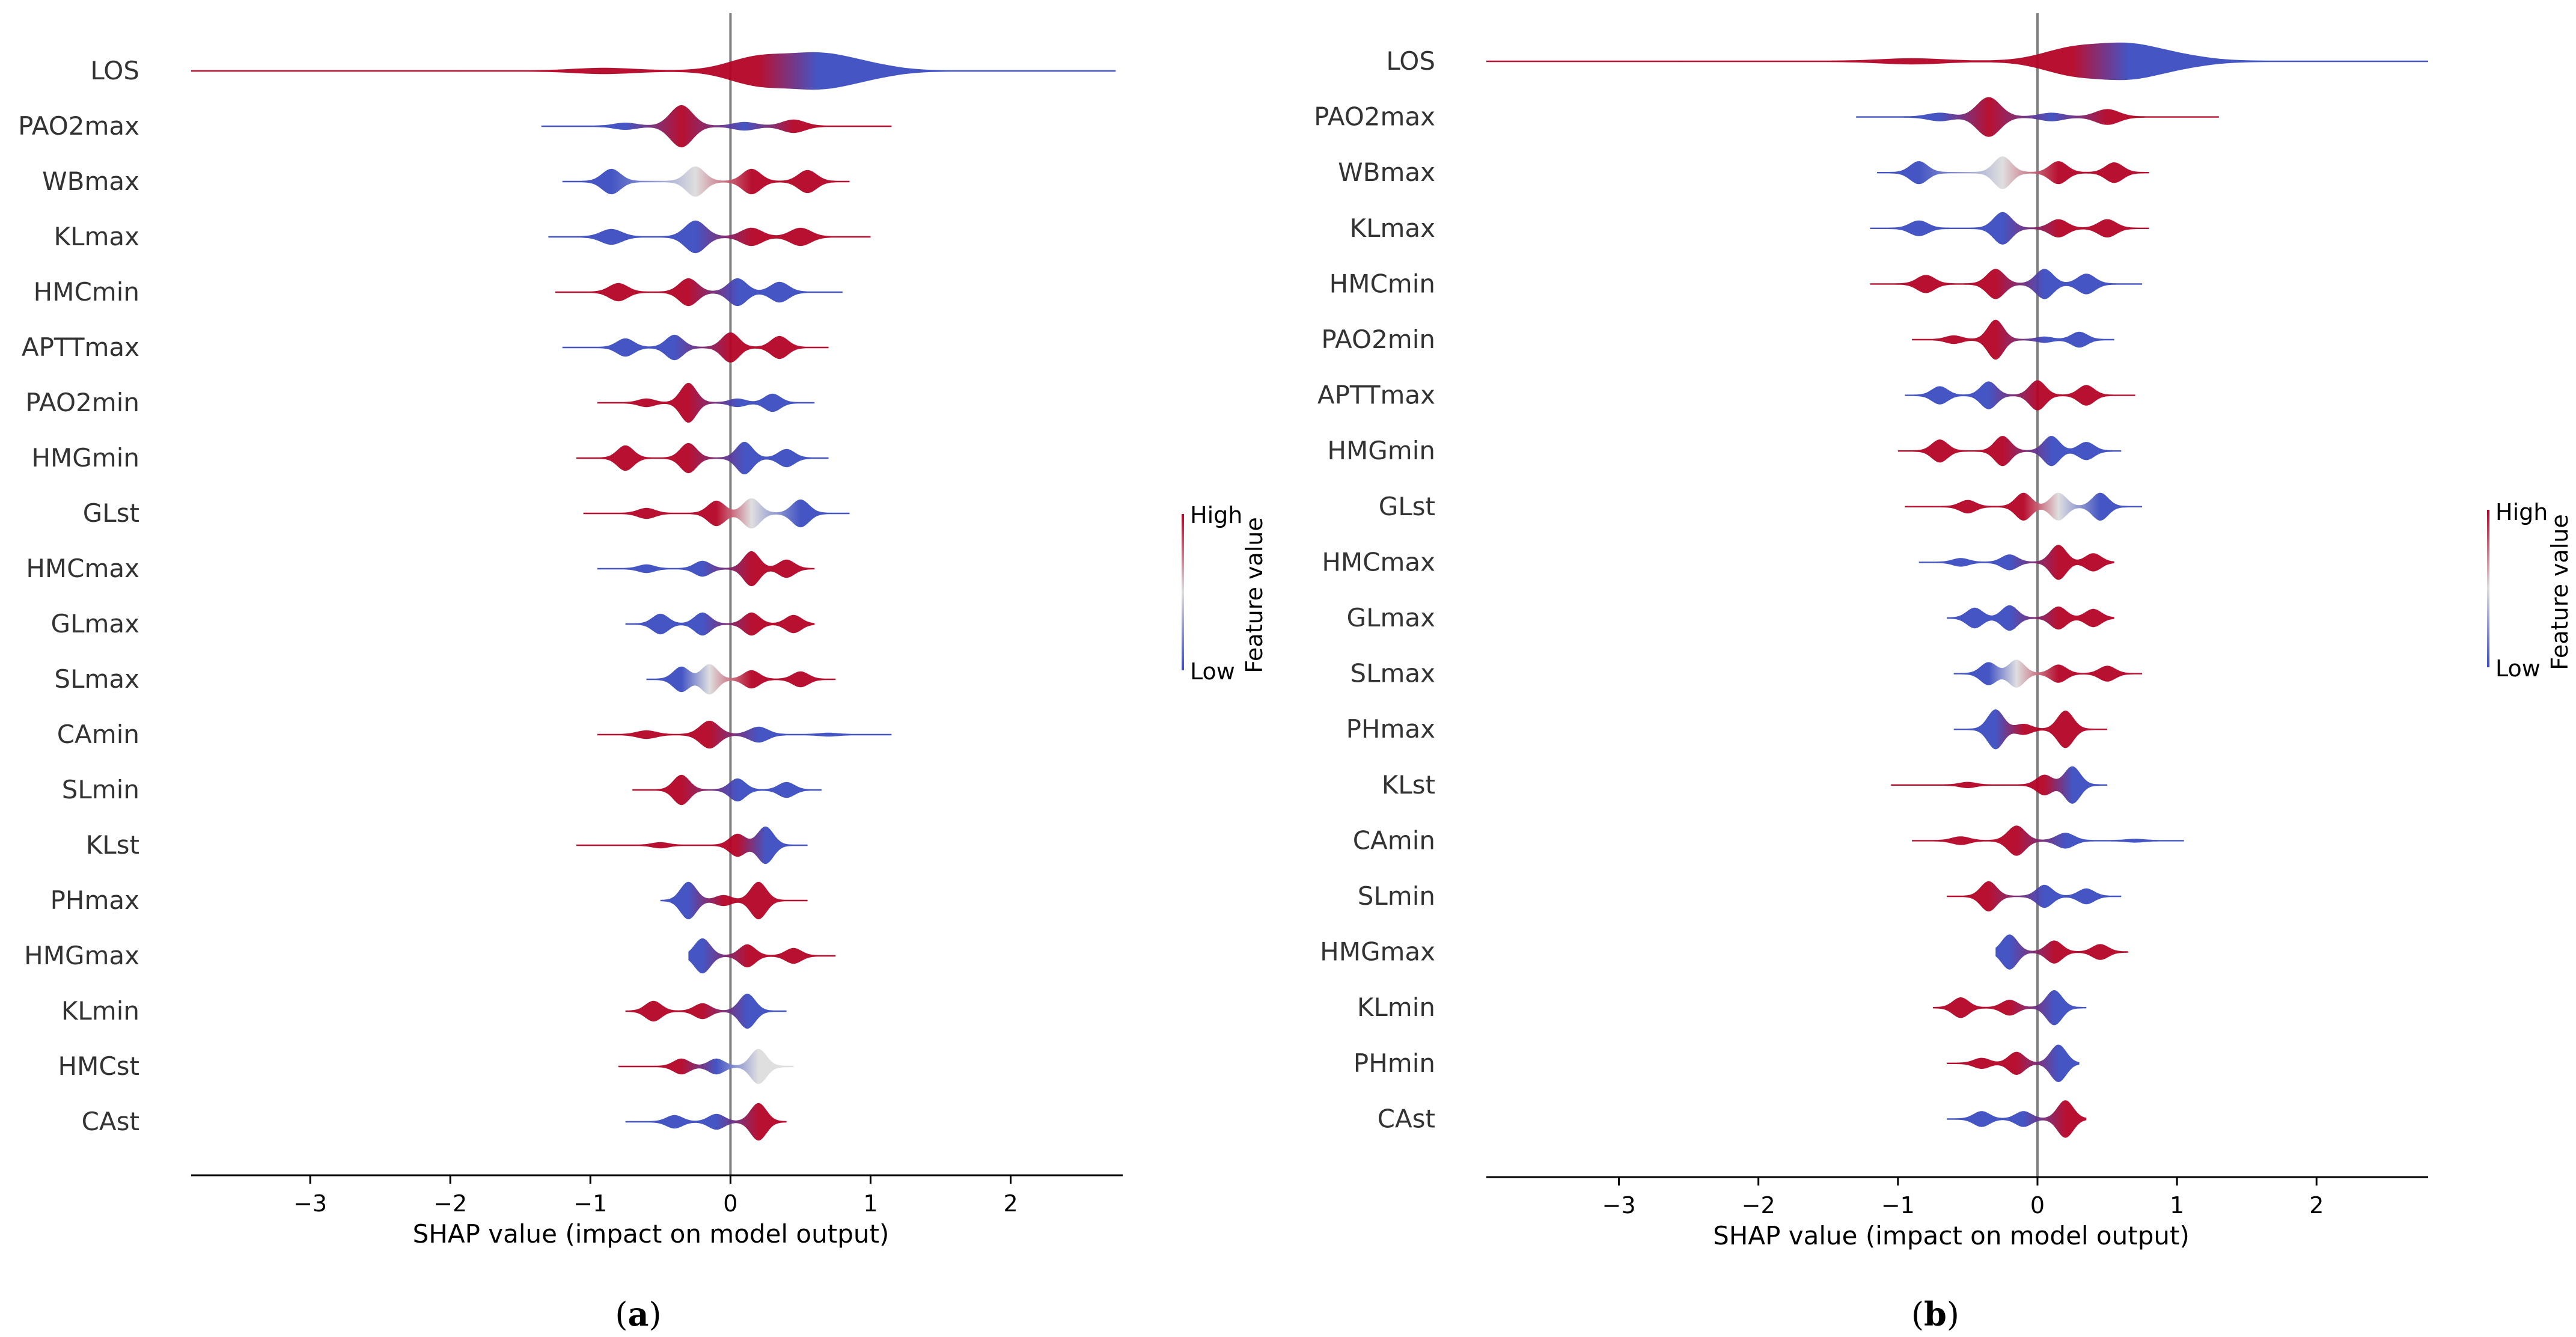  Describe the element at coordinates (706, 1066) in the screenshot. I see `violin-HMCst` at that location.